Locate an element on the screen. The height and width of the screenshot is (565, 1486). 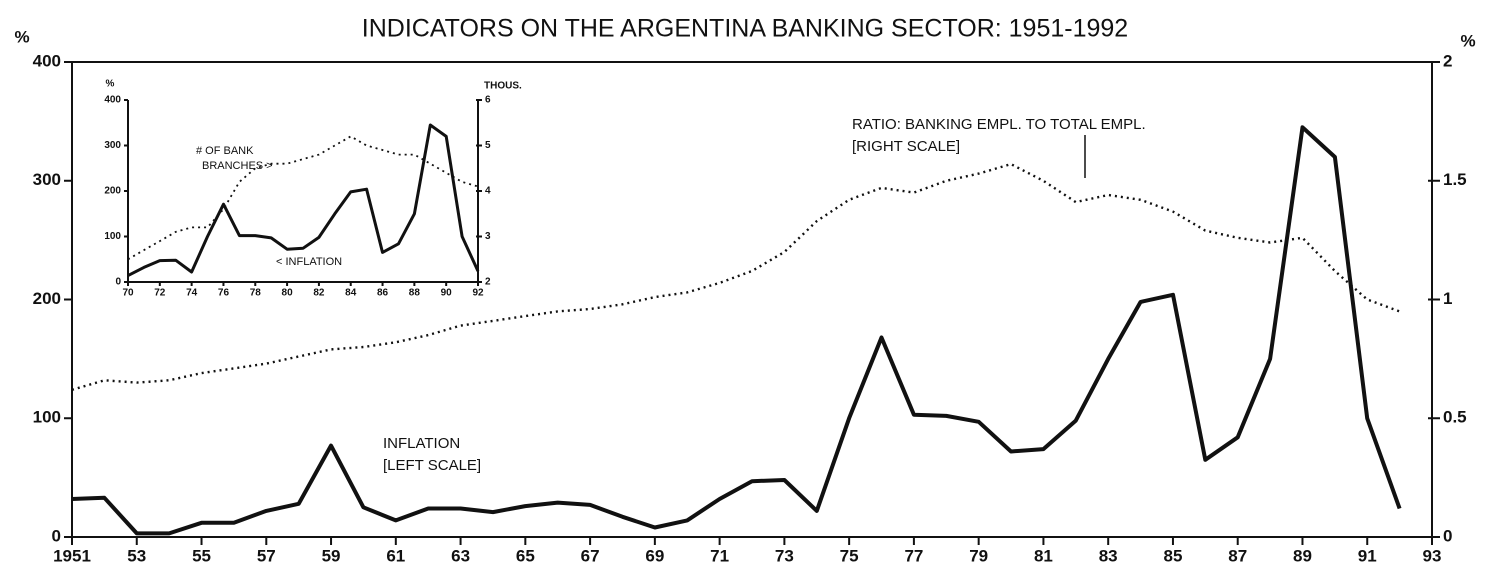
y2-tick-label: 4 is located at coordinates (488, 191).